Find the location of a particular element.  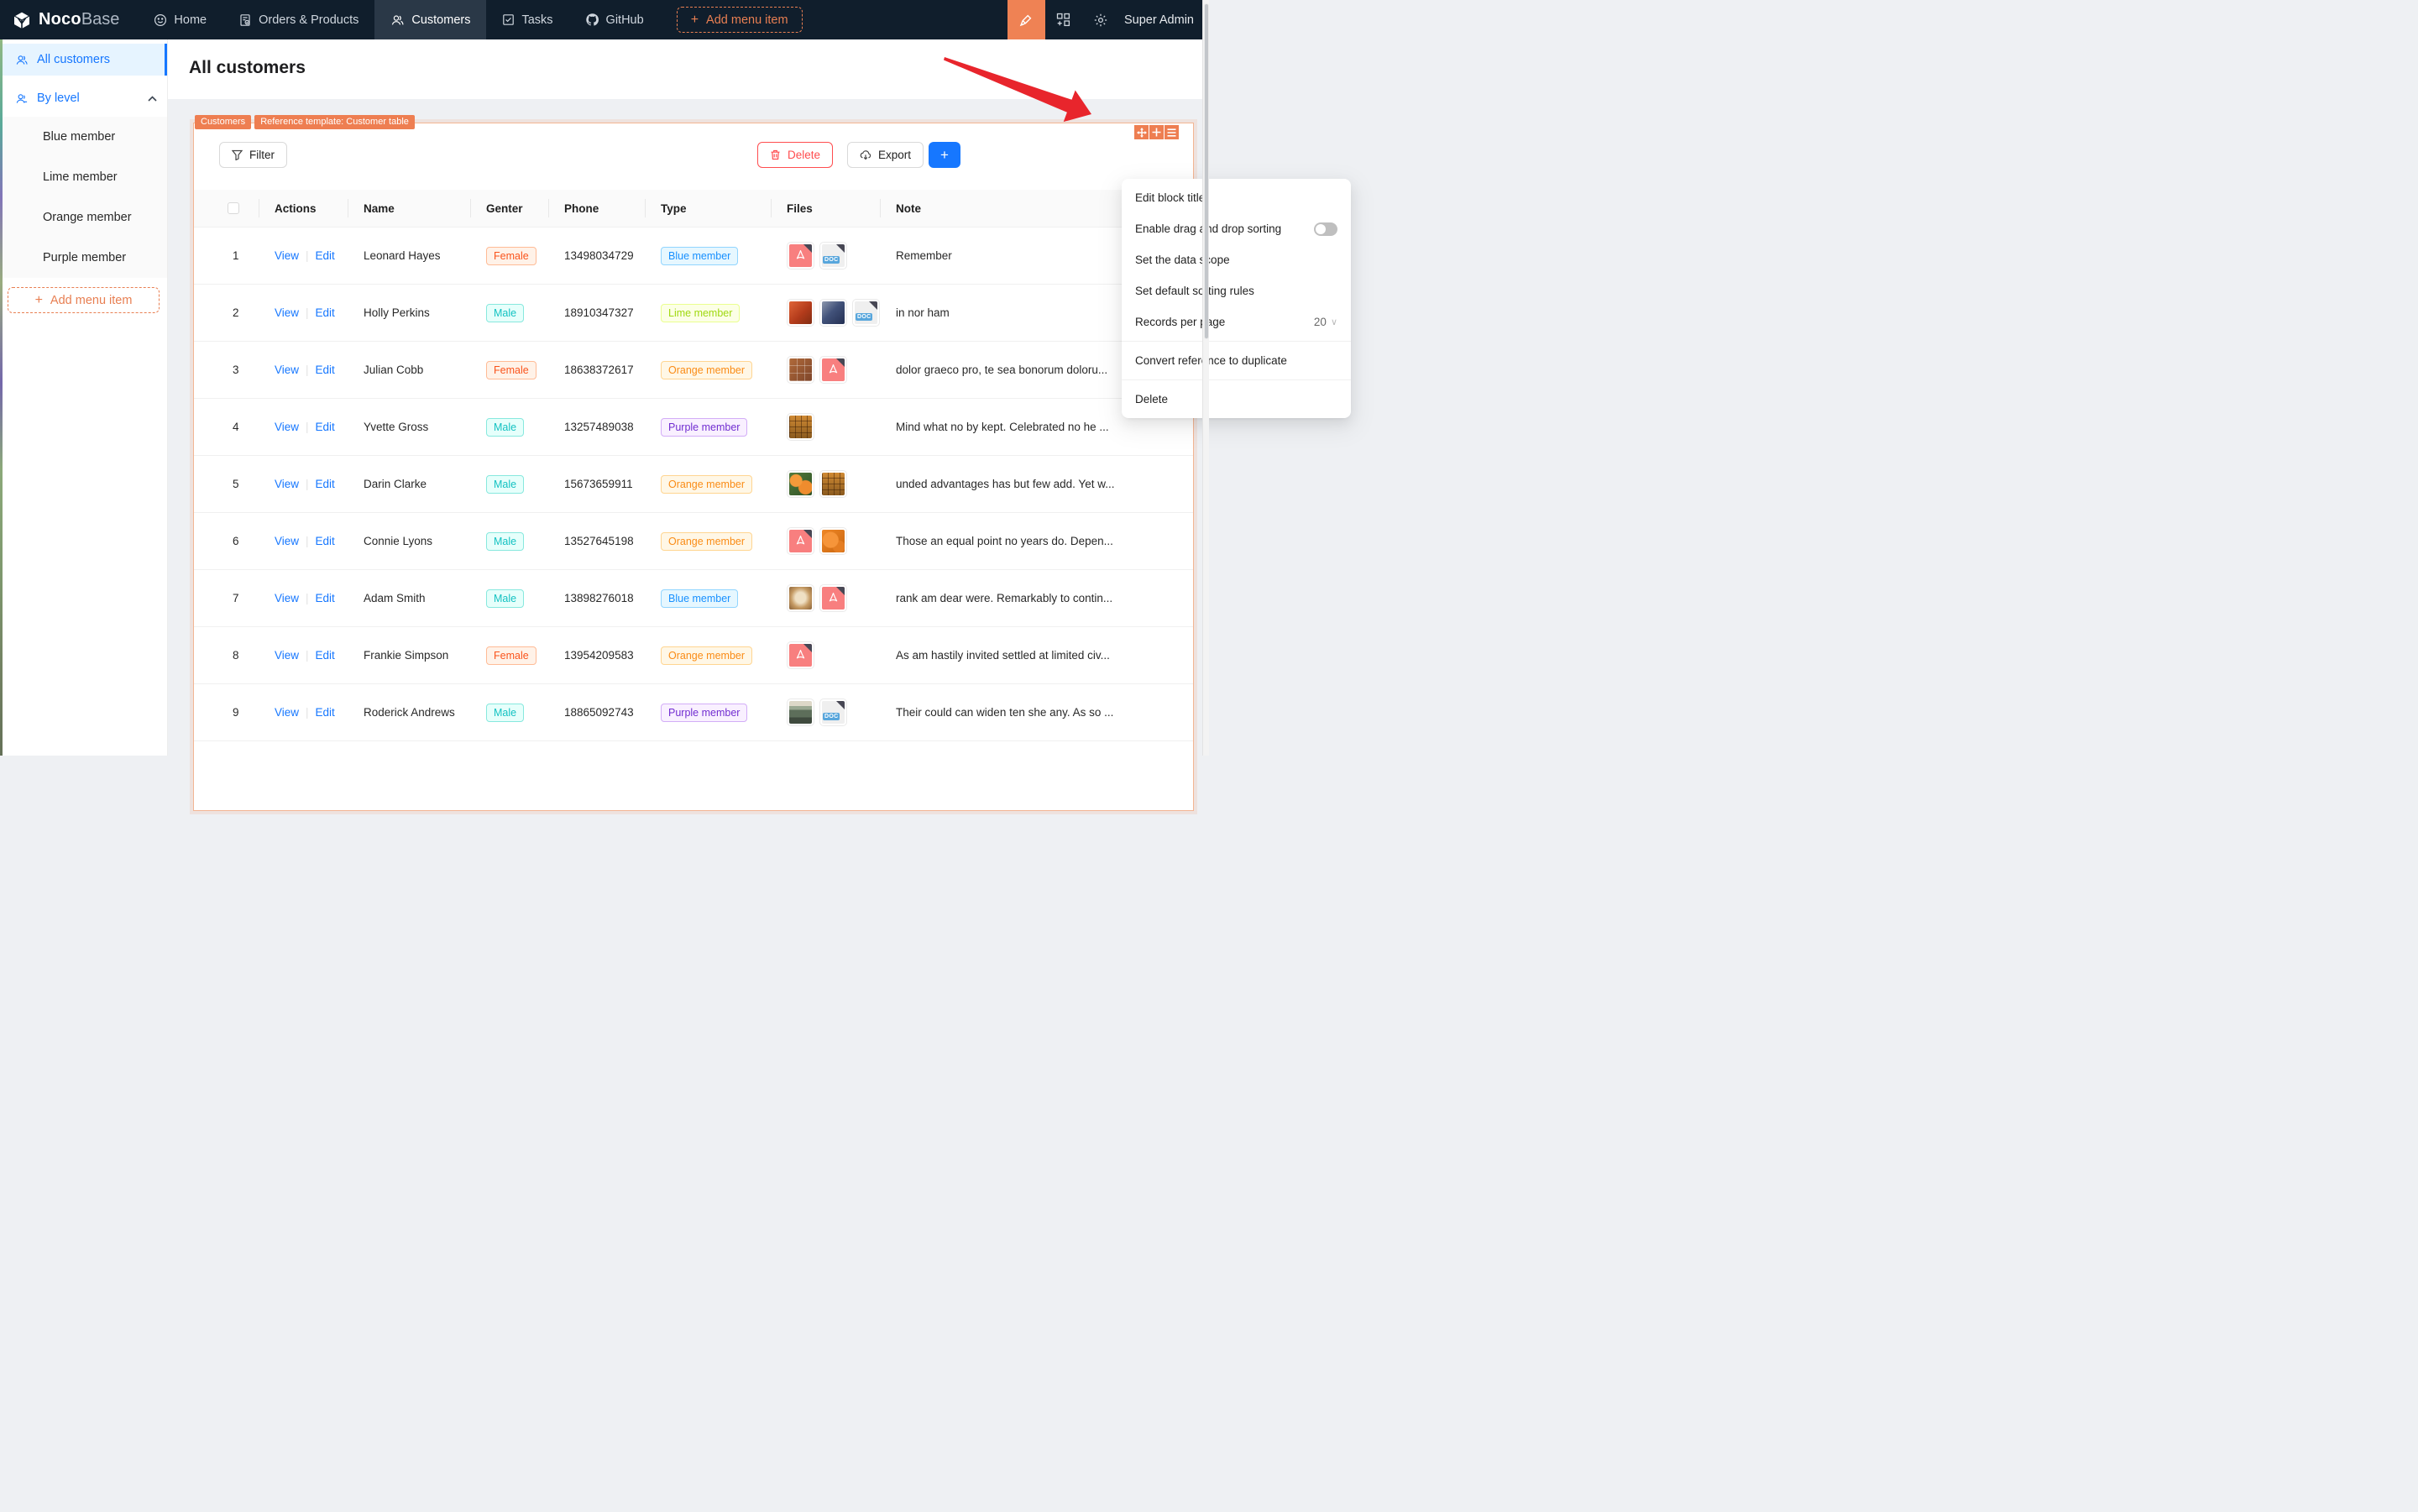

sidebar-add-menu-item-button: + Add menu item is located at coordinates (84, 300).